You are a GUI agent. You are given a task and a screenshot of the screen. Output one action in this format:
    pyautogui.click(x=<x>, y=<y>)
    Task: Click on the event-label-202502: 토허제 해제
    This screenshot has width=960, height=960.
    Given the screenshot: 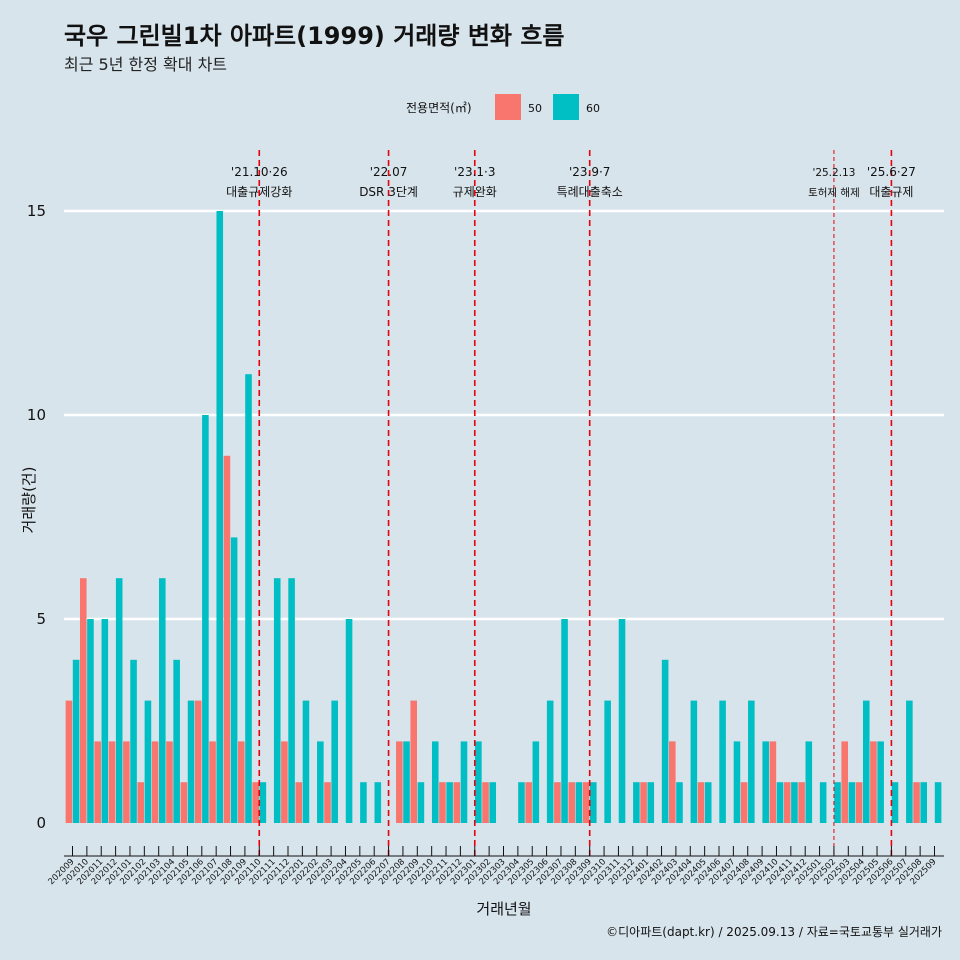 What is the action you would take?
    pyautogui.click(x=834, y=192)
    